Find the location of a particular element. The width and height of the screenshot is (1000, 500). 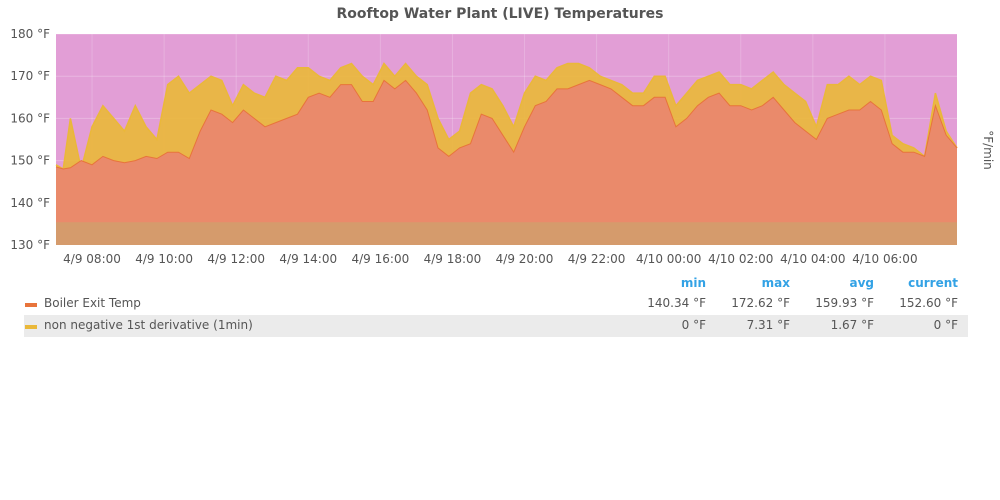

x-tick-label: 4/9 08:00 is located at coordinates (92, 259).